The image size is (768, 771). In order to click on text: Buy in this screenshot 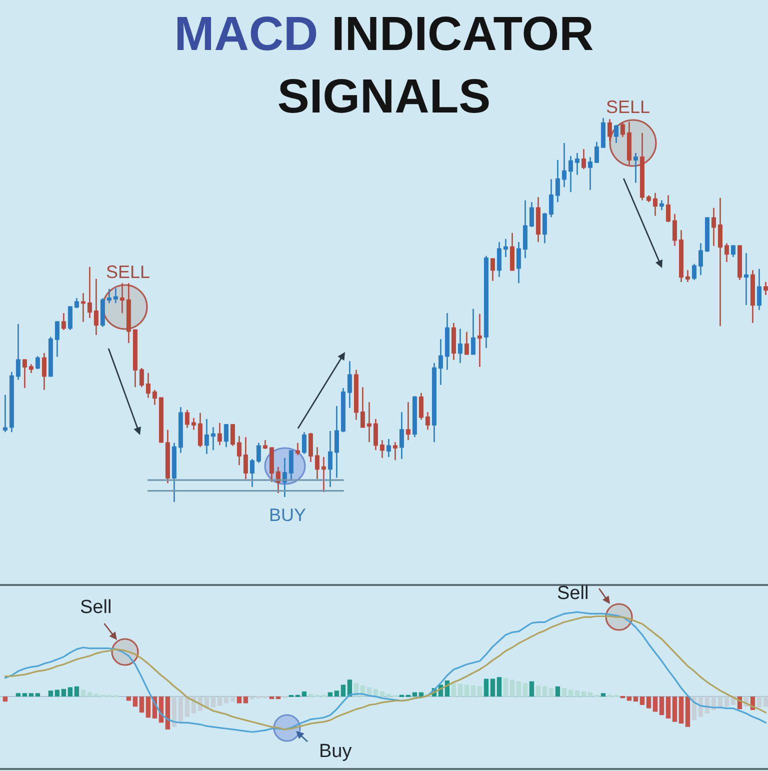, I will do `click(335, 751)`.